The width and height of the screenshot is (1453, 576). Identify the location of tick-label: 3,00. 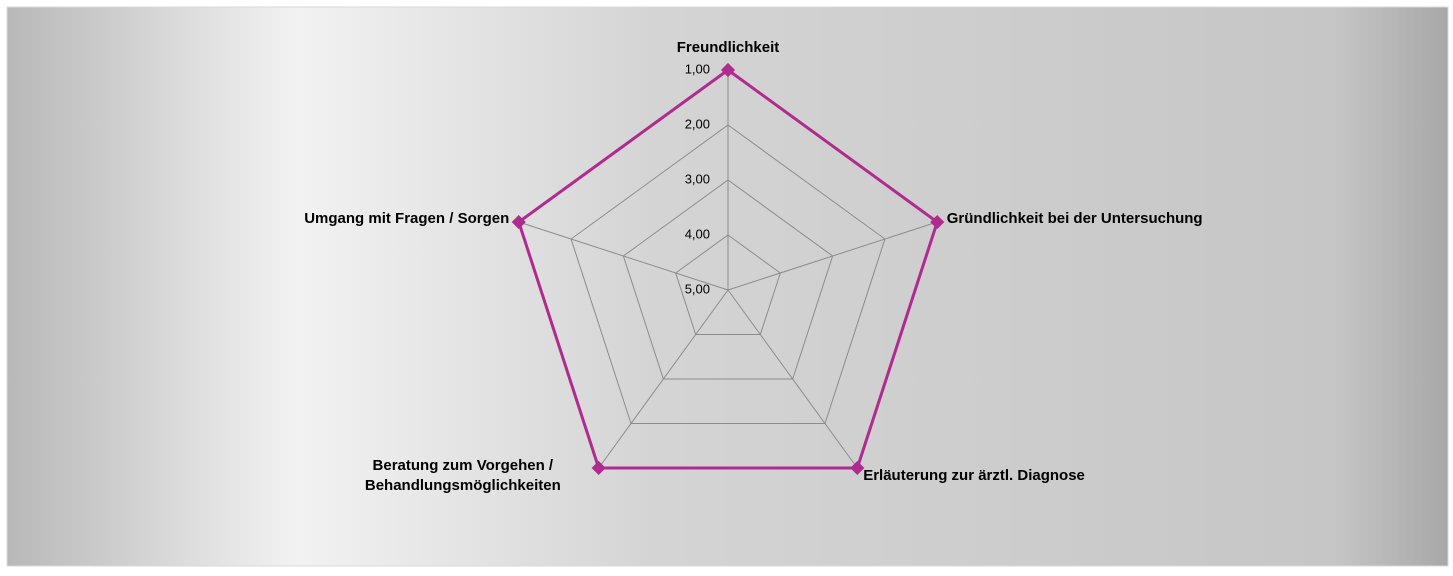
(697, 178).